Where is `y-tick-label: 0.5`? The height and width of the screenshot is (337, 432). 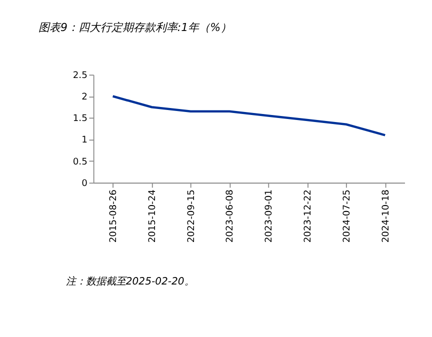 y-tick-label: 0.5 is located at coordinates (80, 162).